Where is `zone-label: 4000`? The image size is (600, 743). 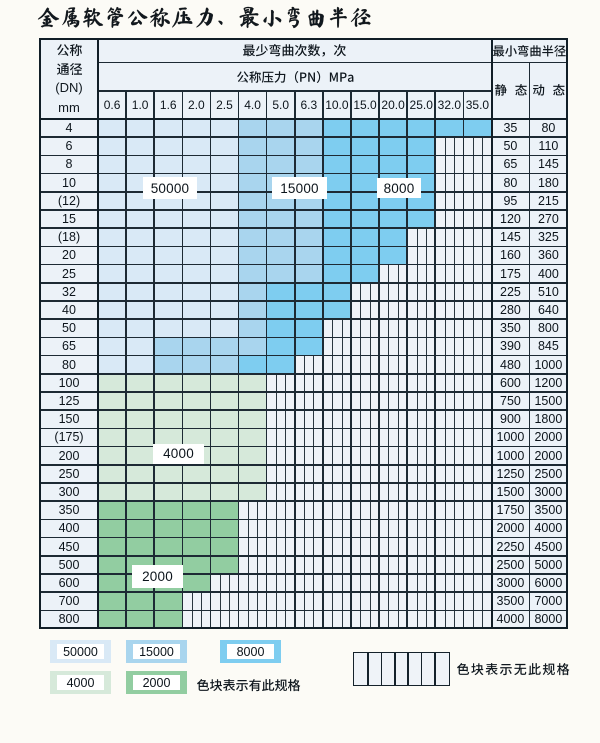 zone-label: 4000 is located at coordinates (178, 453).